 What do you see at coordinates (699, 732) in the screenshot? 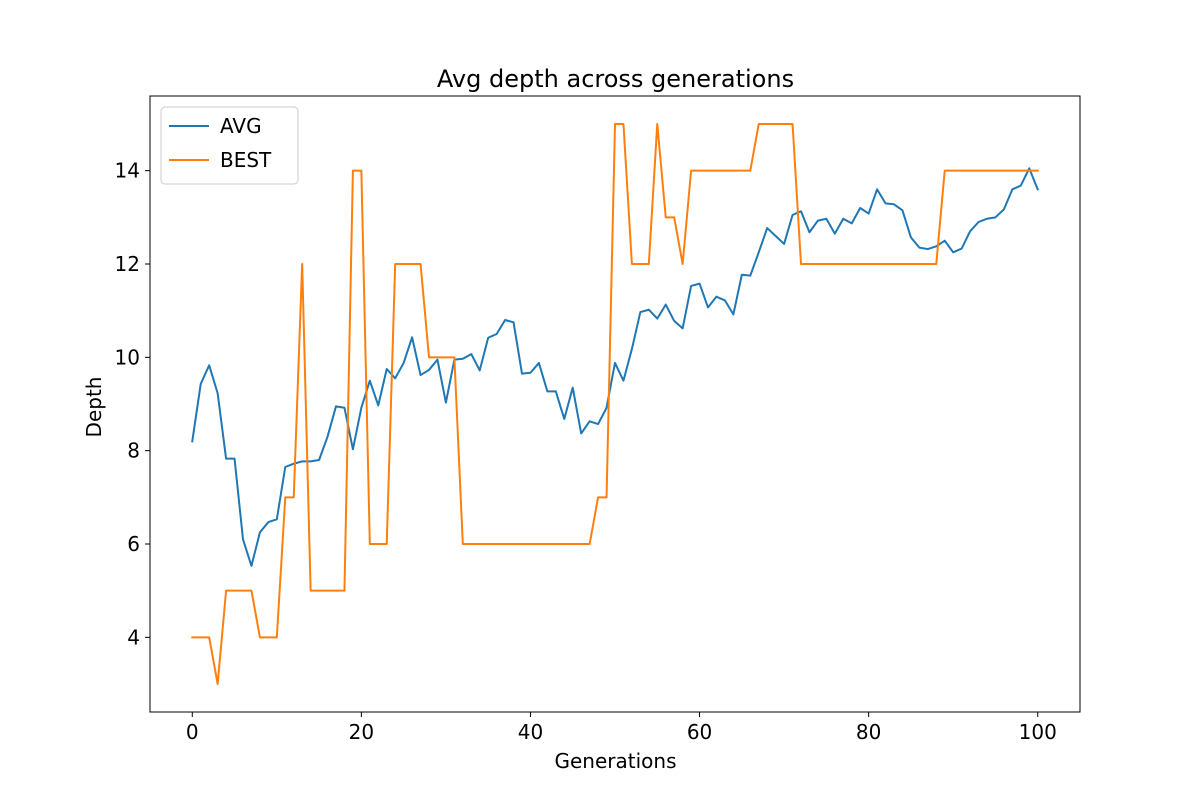
I see `x-tick-label: 60` at bounding box center [699, 732].